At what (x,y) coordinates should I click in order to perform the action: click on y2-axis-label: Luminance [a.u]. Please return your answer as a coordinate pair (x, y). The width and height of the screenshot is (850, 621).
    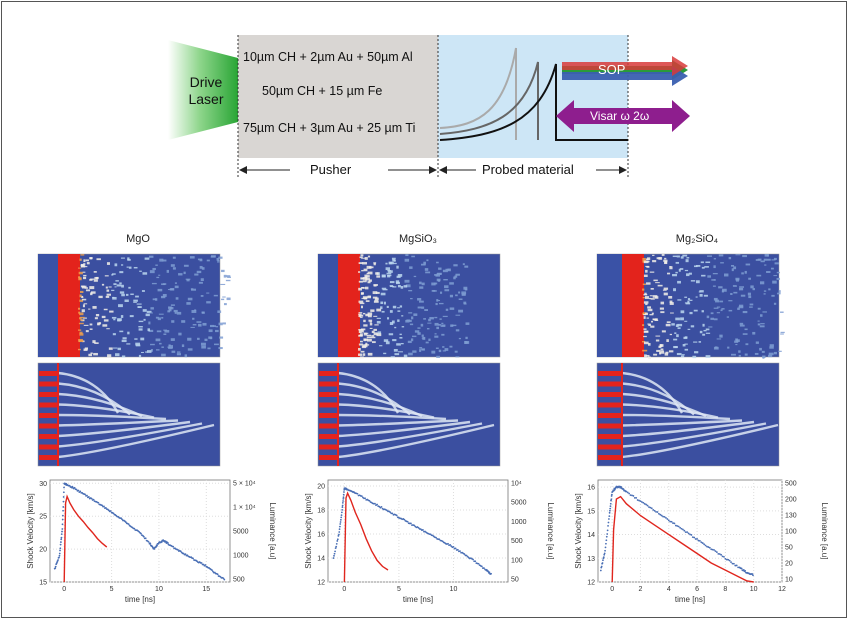
    Looking at the image, I should click on (272, 531).